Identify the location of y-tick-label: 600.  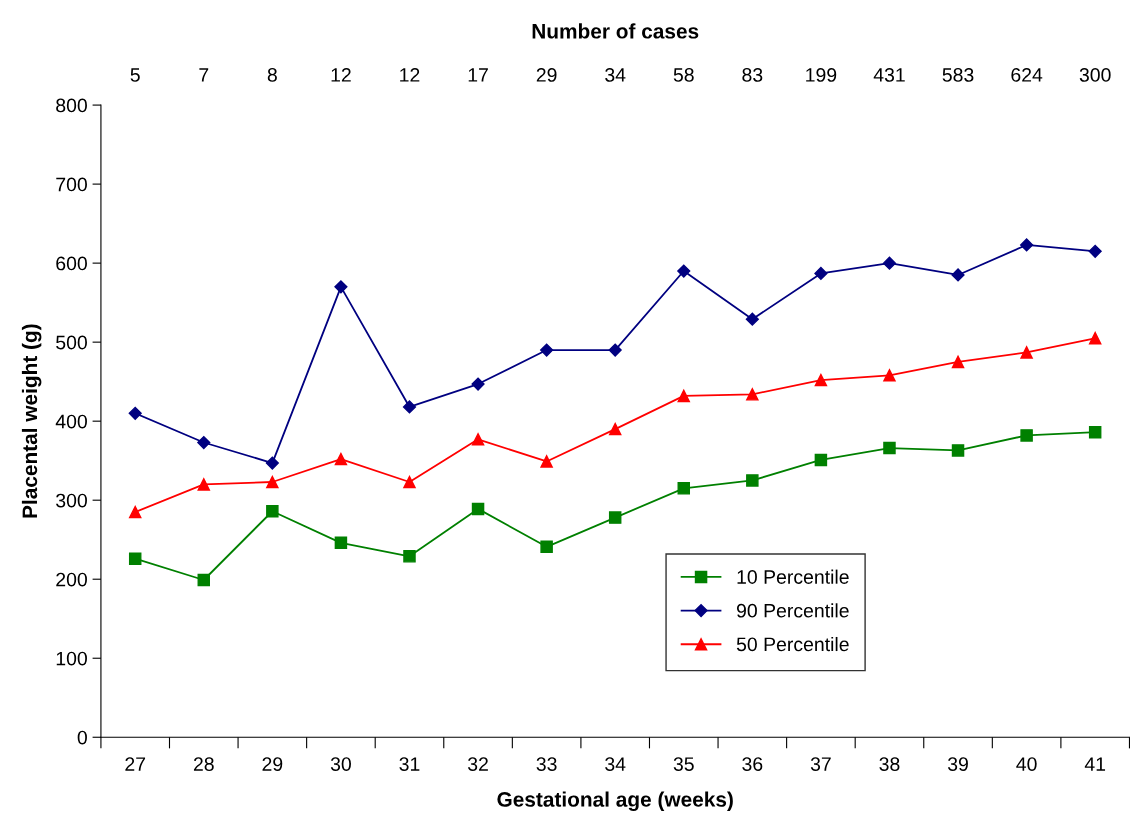
(71, 263).